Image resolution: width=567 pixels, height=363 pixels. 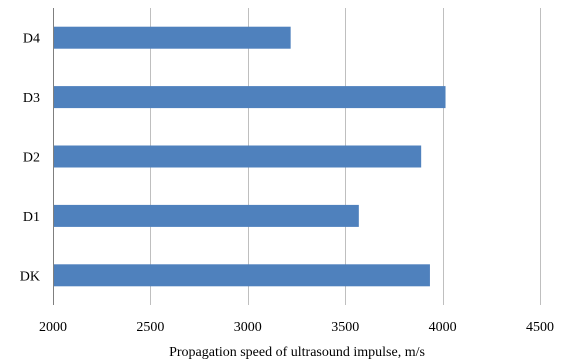 I want to click on x-tick-label: 3000, so click(x=248, y=327).